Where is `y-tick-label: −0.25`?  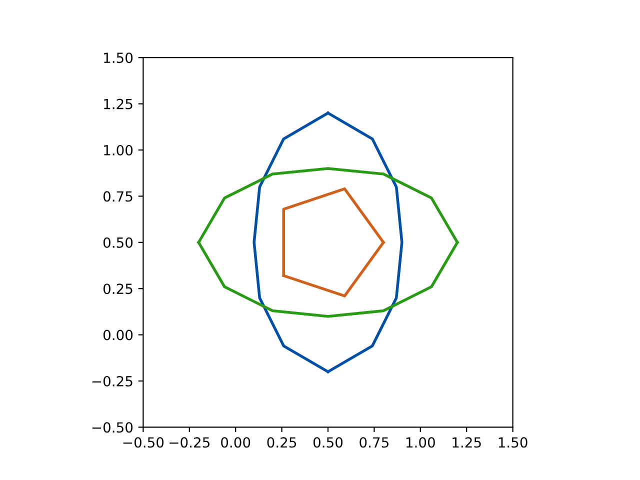 y-tick-label: −0.25 is located at coordinates (112, 381).